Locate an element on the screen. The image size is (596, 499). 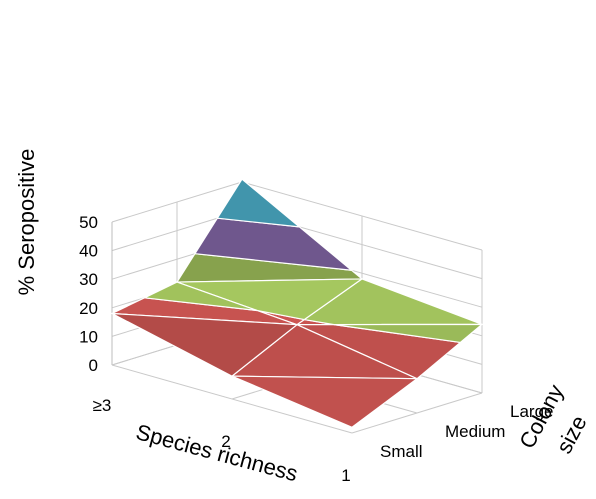
x-axis-title: Species richness is located at coordinates (216, 452).